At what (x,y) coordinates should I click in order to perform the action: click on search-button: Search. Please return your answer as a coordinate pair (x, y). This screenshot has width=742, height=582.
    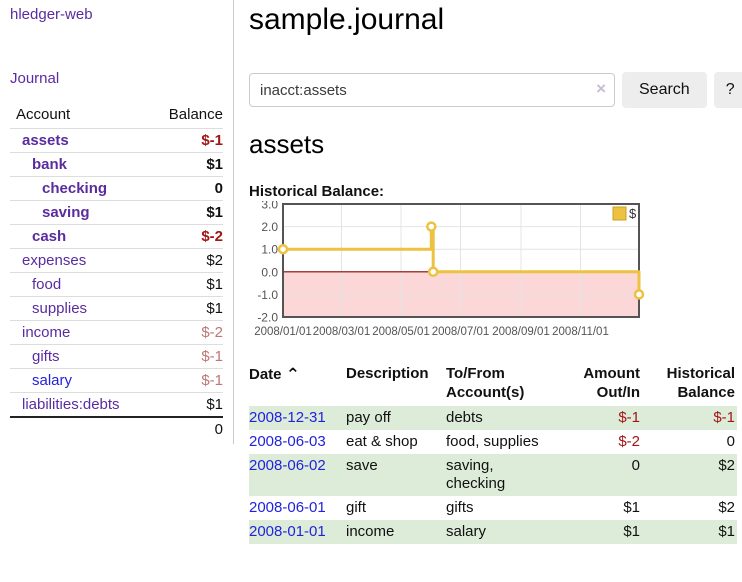
    Looking at the image, I should click on (664, 90).